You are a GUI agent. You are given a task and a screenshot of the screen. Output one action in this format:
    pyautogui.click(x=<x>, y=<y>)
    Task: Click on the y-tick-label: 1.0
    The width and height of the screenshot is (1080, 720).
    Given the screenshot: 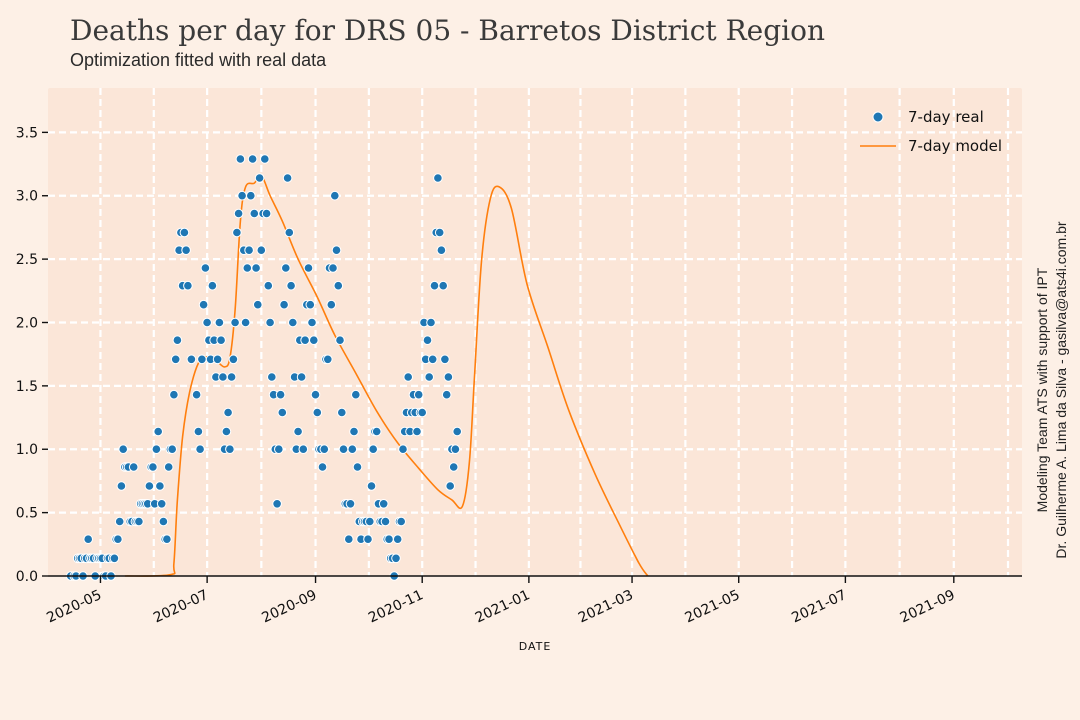 What is the action you would take?
    pyautogui.click(x=27, y=450)
    